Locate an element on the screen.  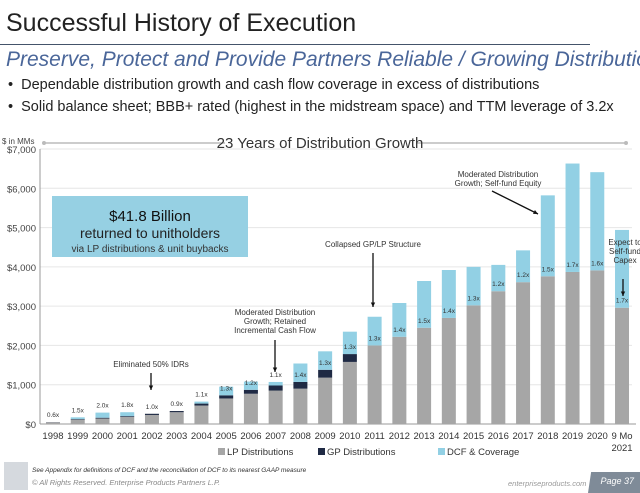
x-tick-label: 2016 is located at coordinates (498, 436).